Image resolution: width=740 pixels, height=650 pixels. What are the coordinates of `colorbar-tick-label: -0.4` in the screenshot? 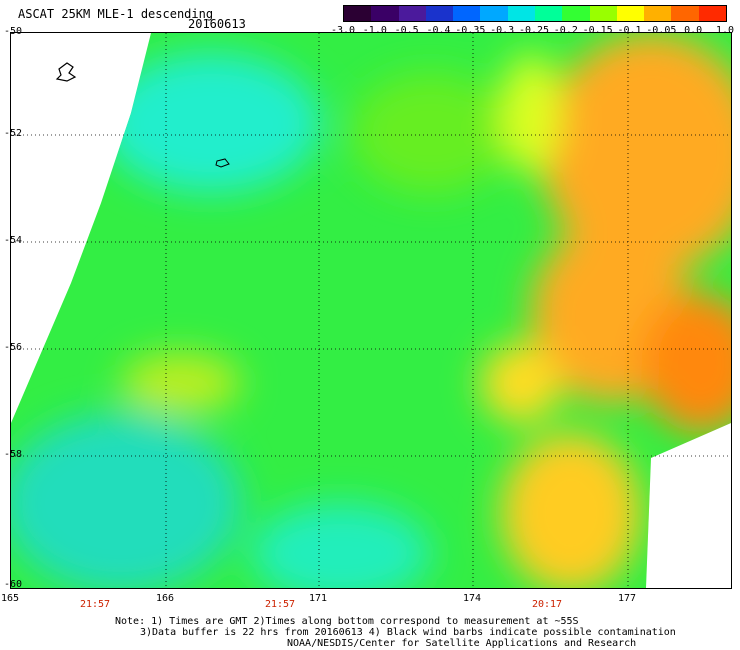 It's located at (438, 30).